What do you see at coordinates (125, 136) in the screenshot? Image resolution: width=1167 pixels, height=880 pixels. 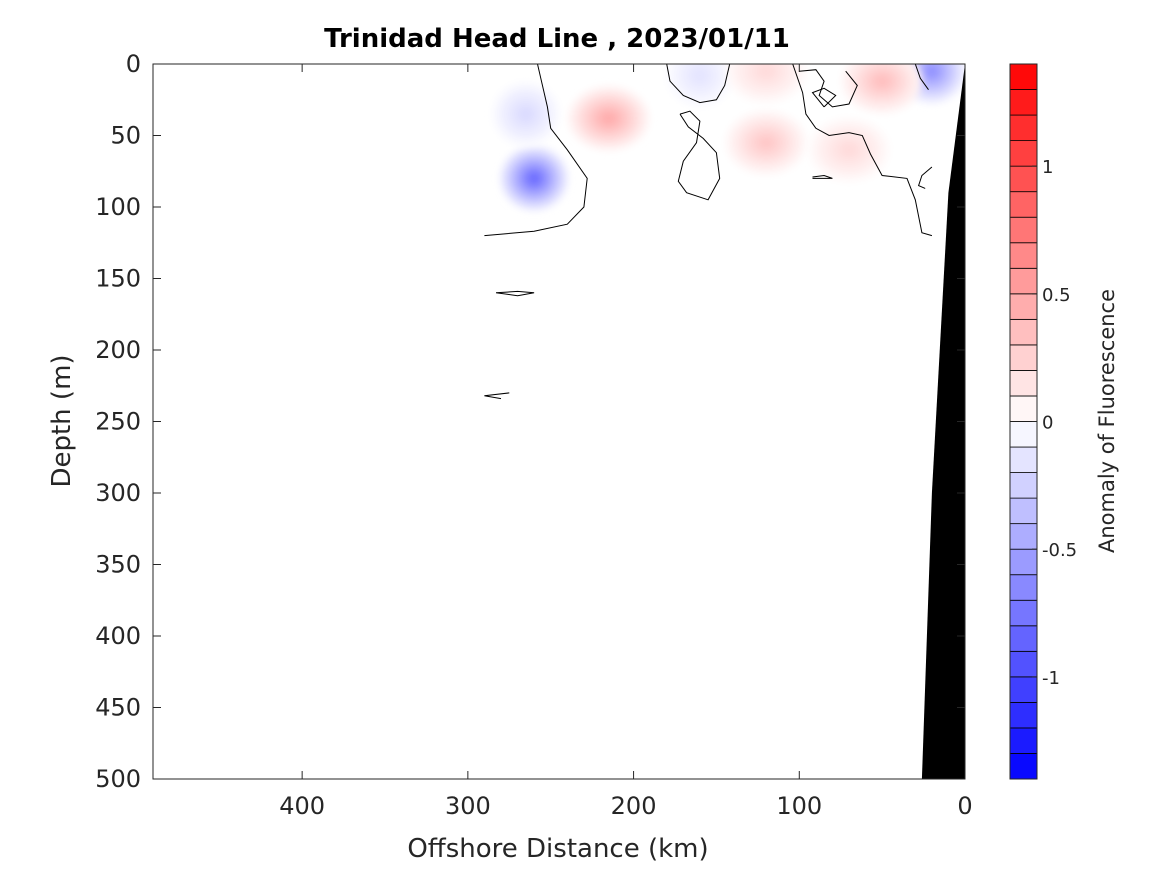 I see `y-tick-label: 50` at bounding box center [125, 136].